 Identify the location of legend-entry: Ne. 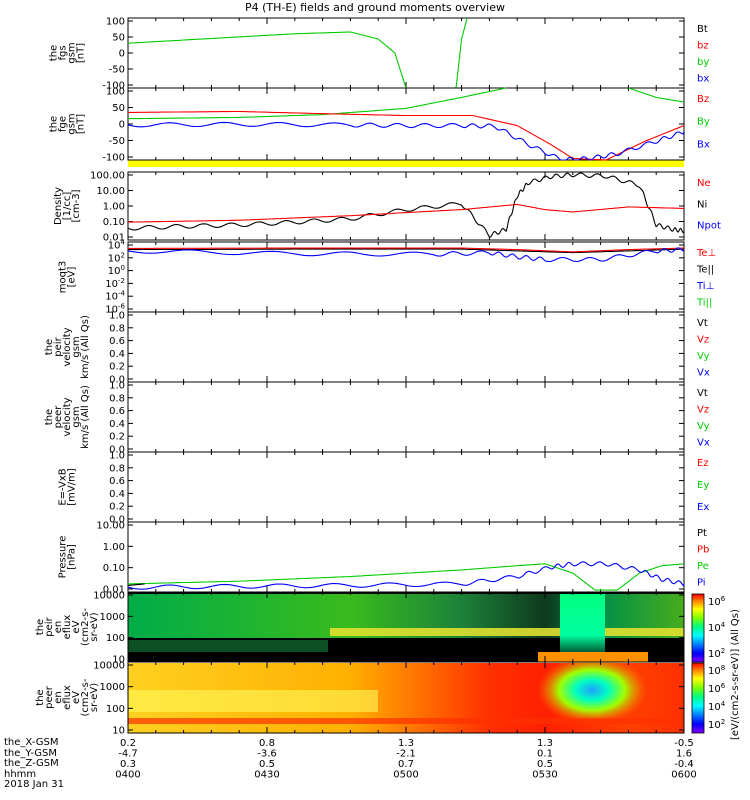
(704, 183).